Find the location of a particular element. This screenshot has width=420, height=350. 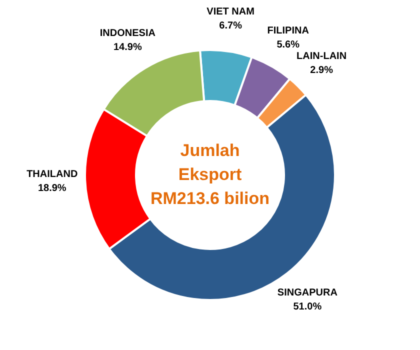

slice-label: INDONESIA is located at coordinates (128, 34).